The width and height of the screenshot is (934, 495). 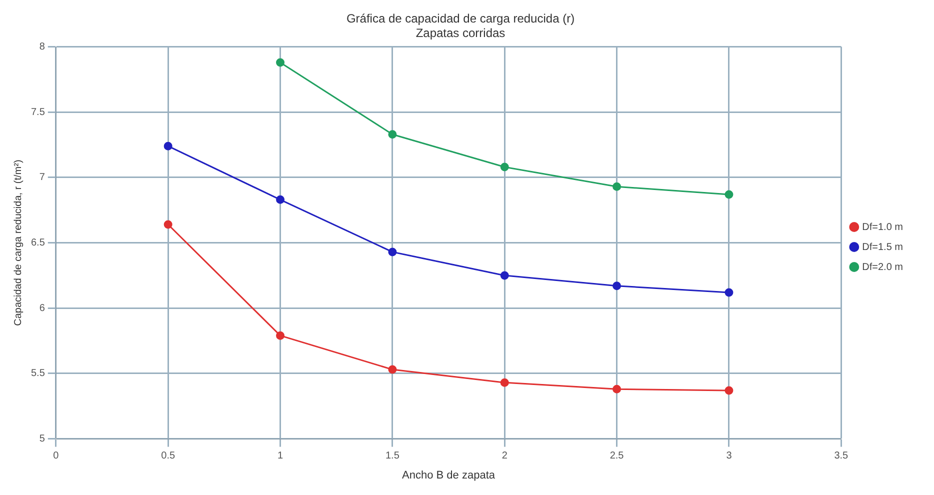 What do you see at coordinates (729, 456) in the screenshot?
I see `x-tick-label: 3` at bounding box center [729, 456].